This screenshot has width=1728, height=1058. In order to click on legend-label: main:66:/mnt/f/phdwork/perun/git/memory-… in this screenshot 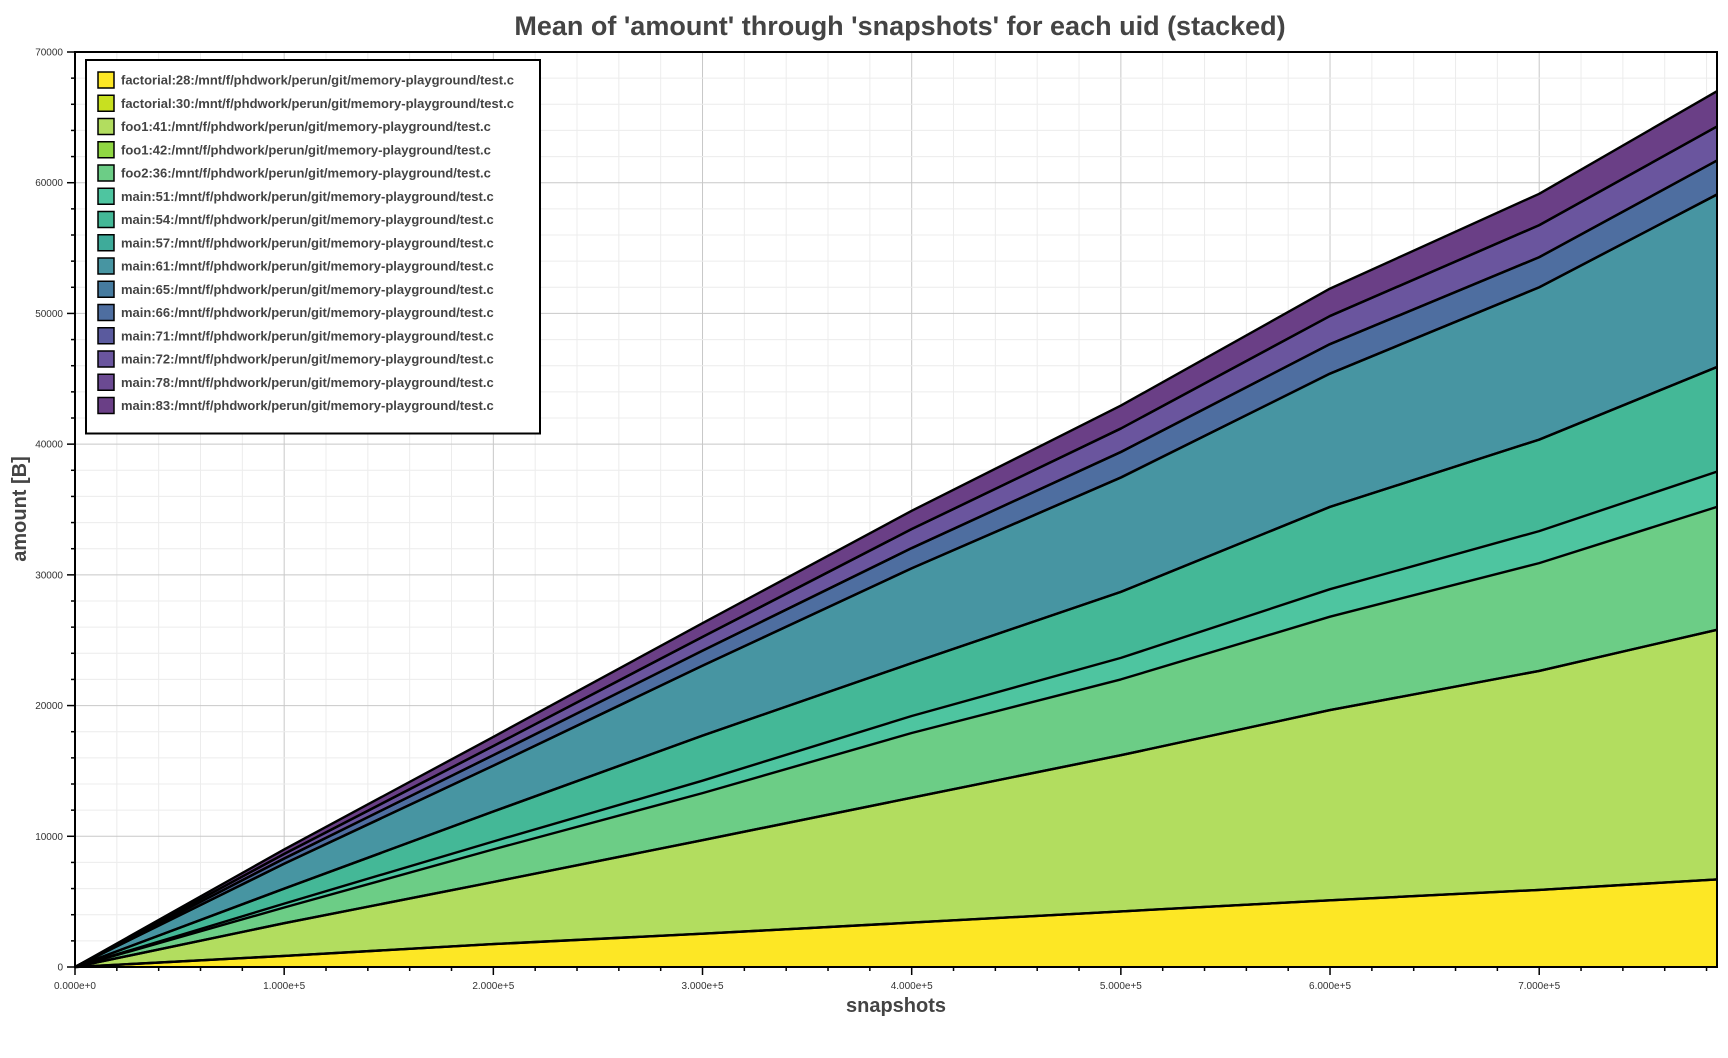, I will do `click(307, 312)`.